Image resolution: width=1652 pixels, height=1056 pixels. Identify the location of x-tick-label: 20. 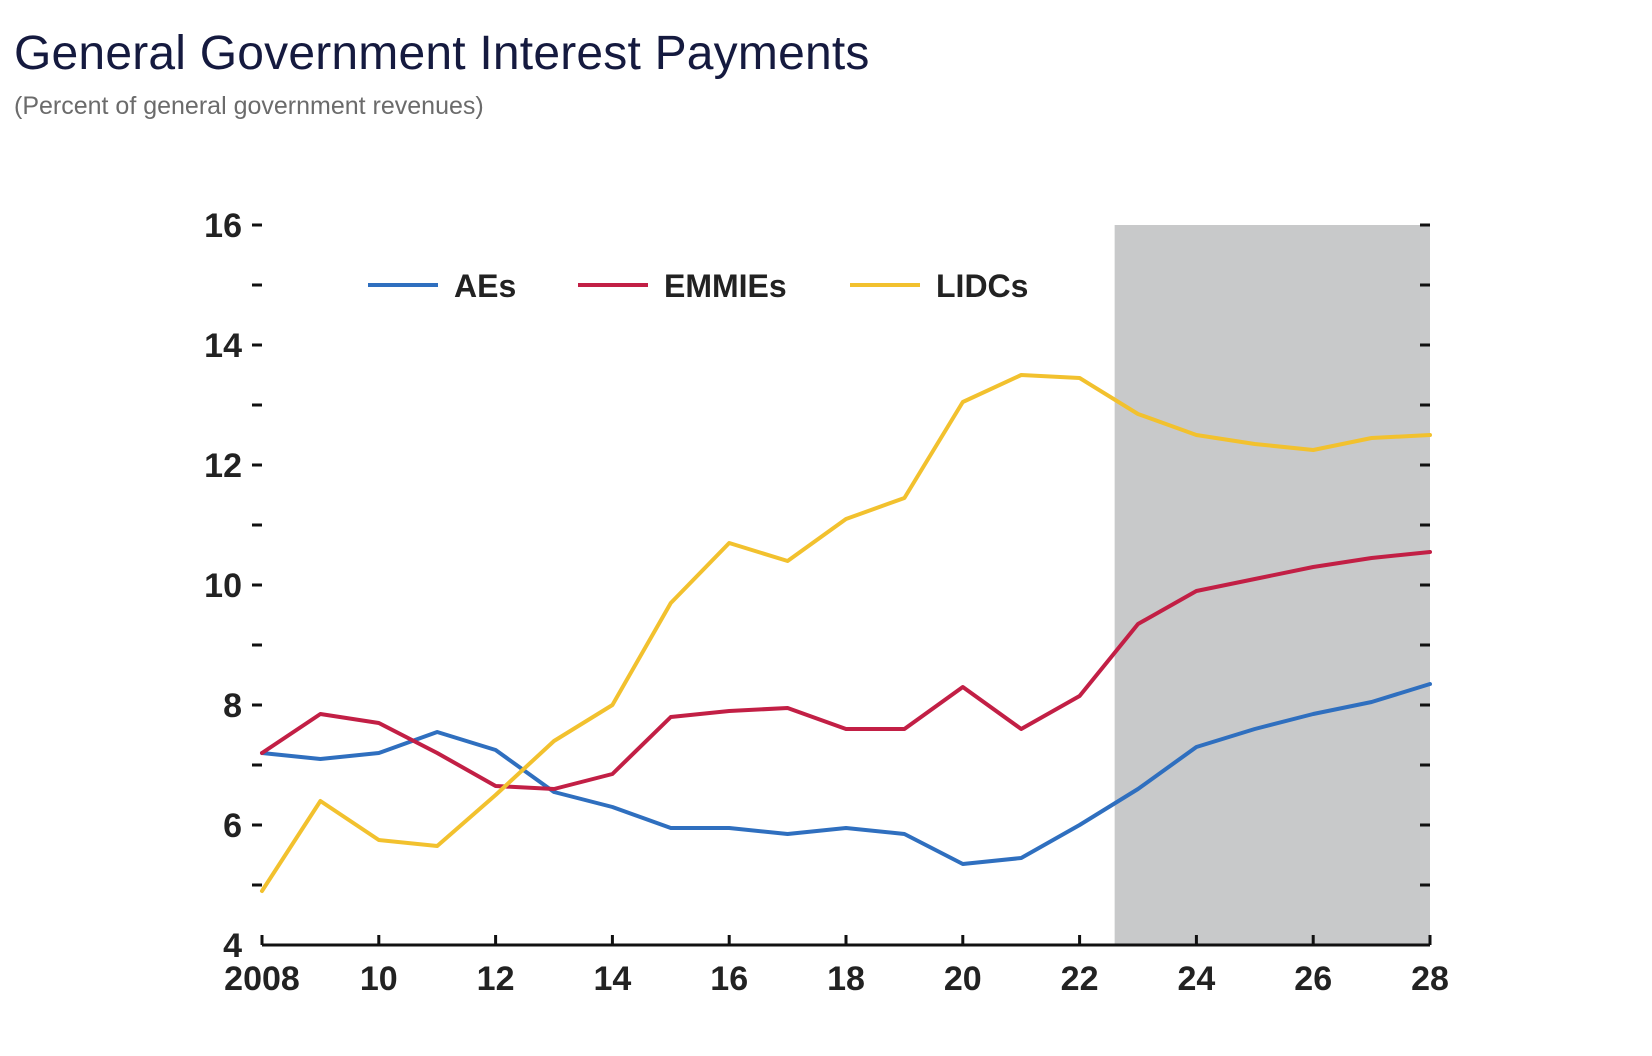
(963, 979).